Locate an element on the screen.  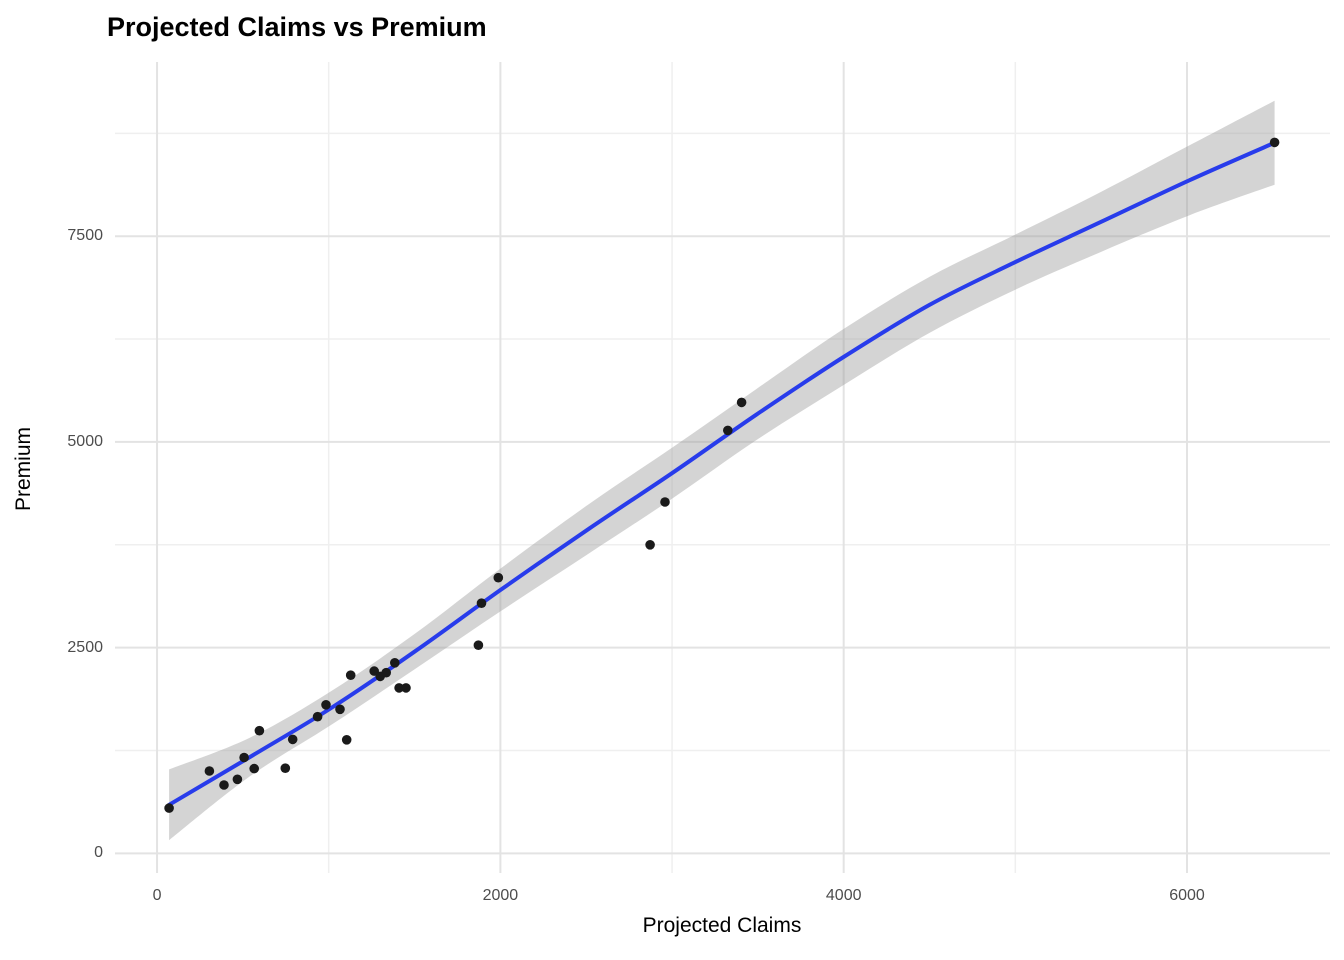
chart-title: Projected Claims vs Premium is located at coordinates (297, 27).